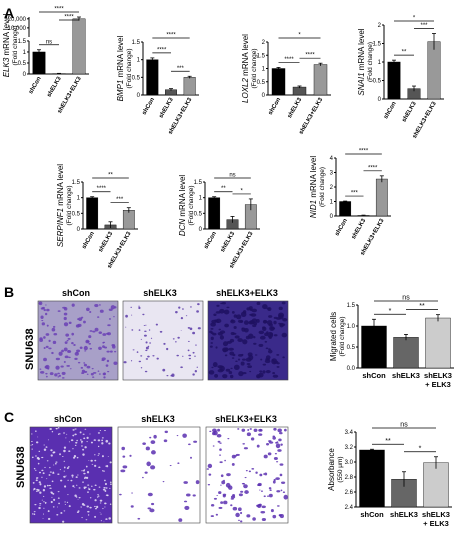  What do you see at coordinates (60, 205) in the screenshot?
I see `y-axis-label: SERPINF1 mRNA level` at bounding box center [60, 205].